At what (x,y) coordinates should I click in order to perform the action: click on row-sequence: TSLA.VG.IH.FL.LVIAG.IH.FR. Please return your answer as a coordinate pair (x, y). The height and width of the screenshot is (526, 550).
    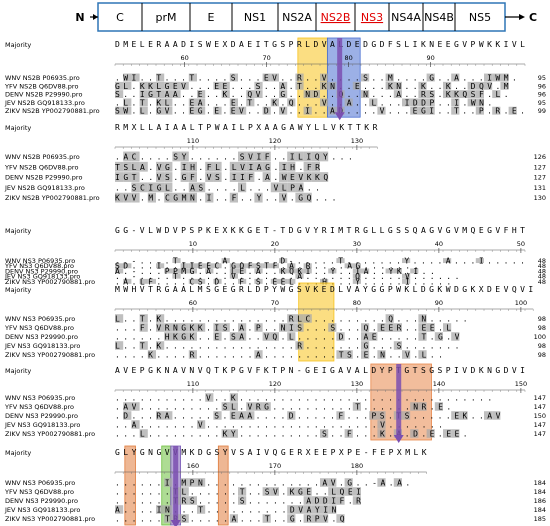
    Looking at the image, I should click on (217, 167).